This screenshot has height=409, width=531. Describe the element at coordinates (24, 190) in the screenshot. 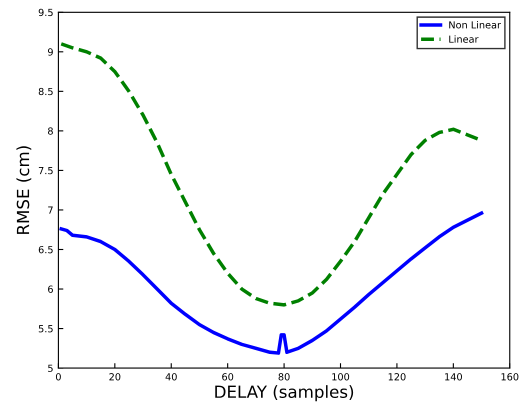

I see `y-axis-title: RMSE (cm)` at that location.